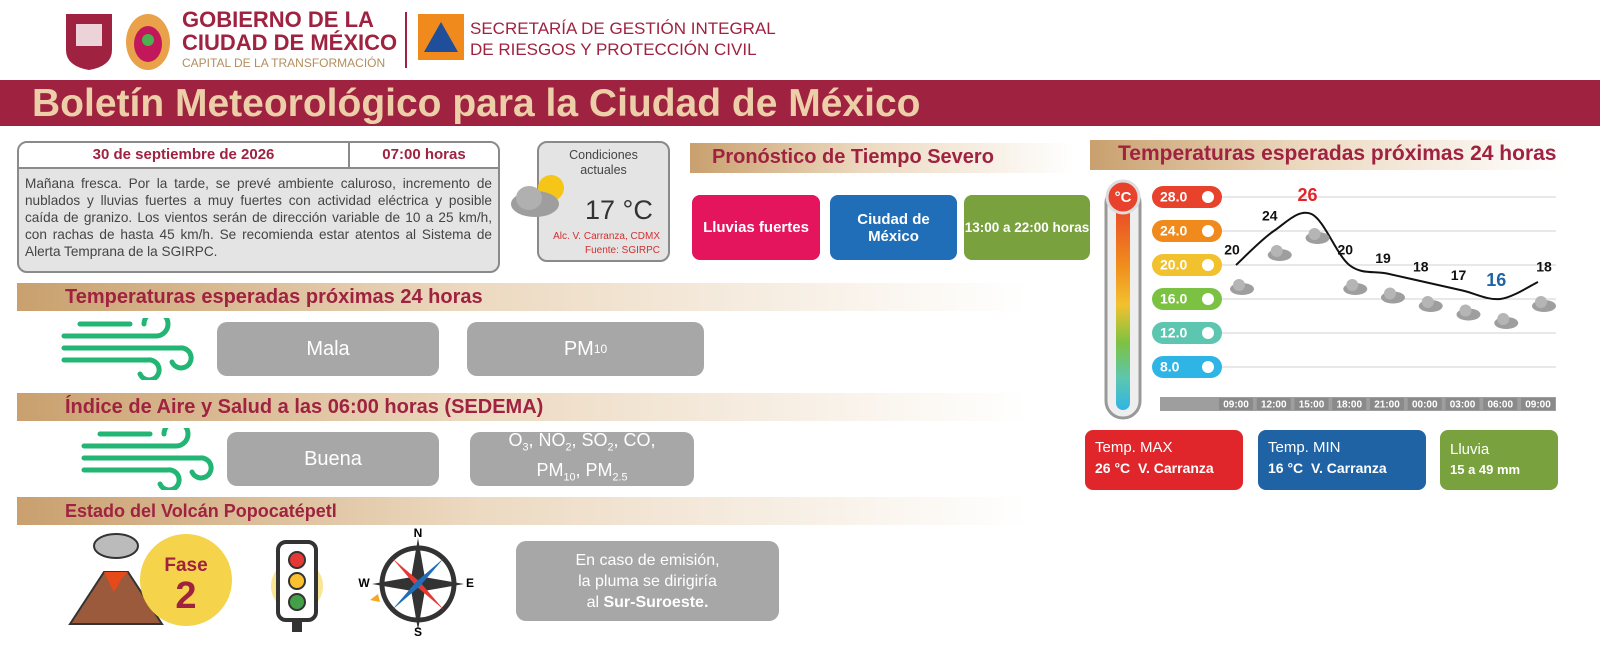 This screenshot has height=661, width=1600. I want to click on rain-card: Lluvia 15 a 49 mm, so click(1499, 460).